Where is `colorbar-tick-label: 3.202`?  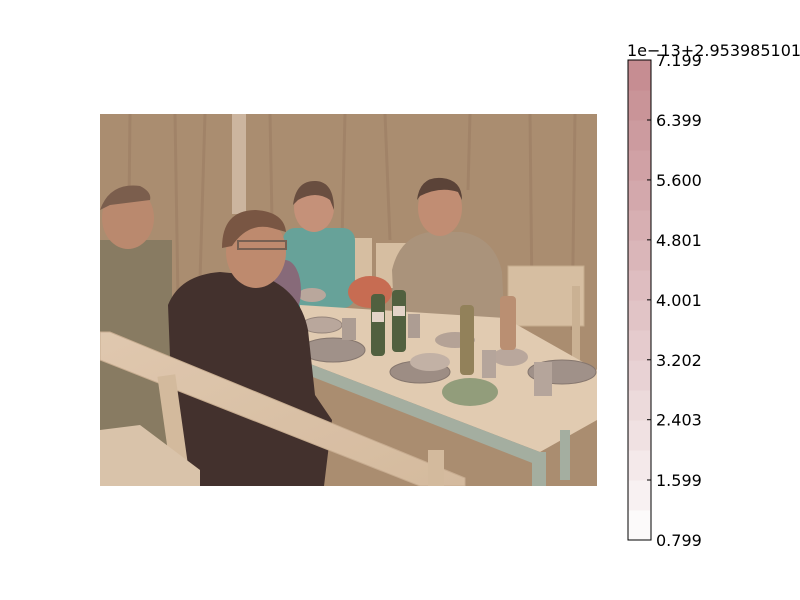 colorbar-tick-label: 3.202 is located at coordinates (679, 360).